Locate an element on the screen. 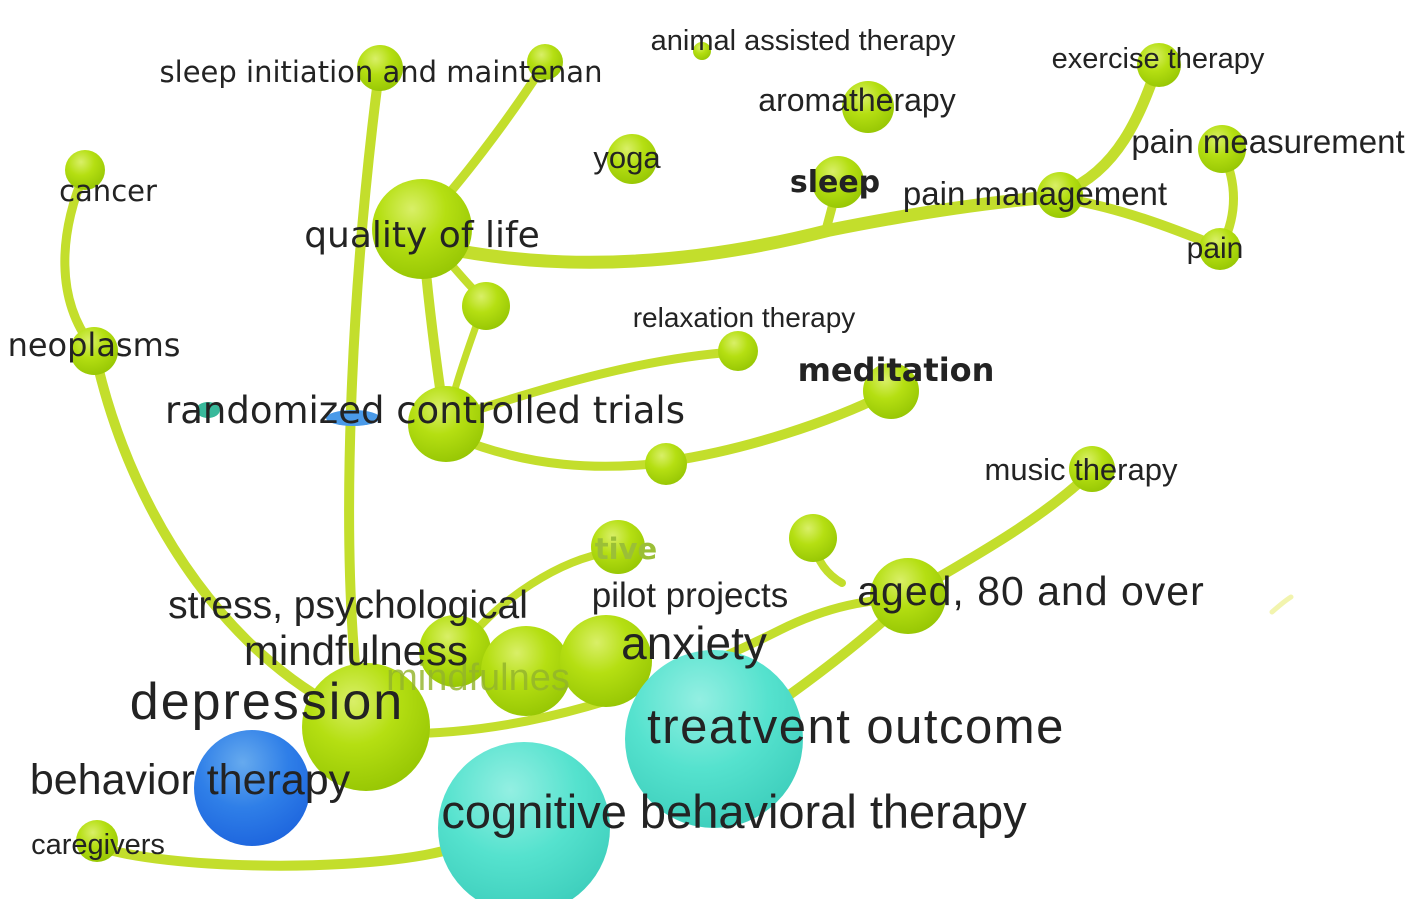 The height and width of the screenshot is (899, 1417). node-exercise-therapy is located at coordinates (1159, 65).